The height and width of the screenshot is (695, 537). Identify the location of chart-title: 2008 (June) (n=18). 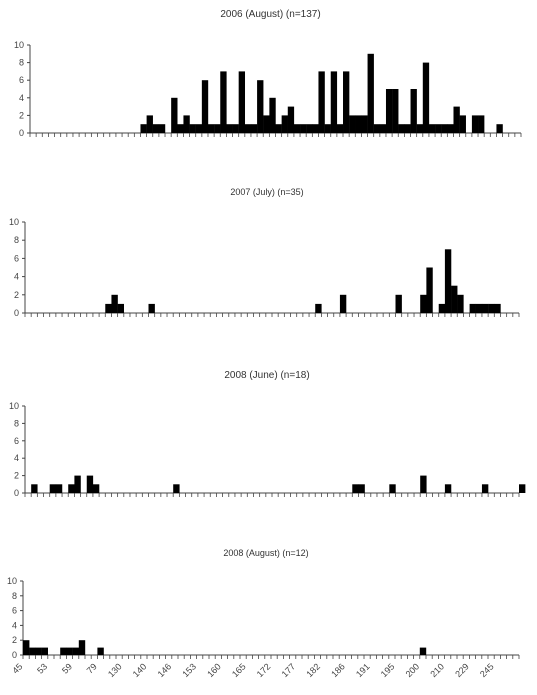
(266, 375).